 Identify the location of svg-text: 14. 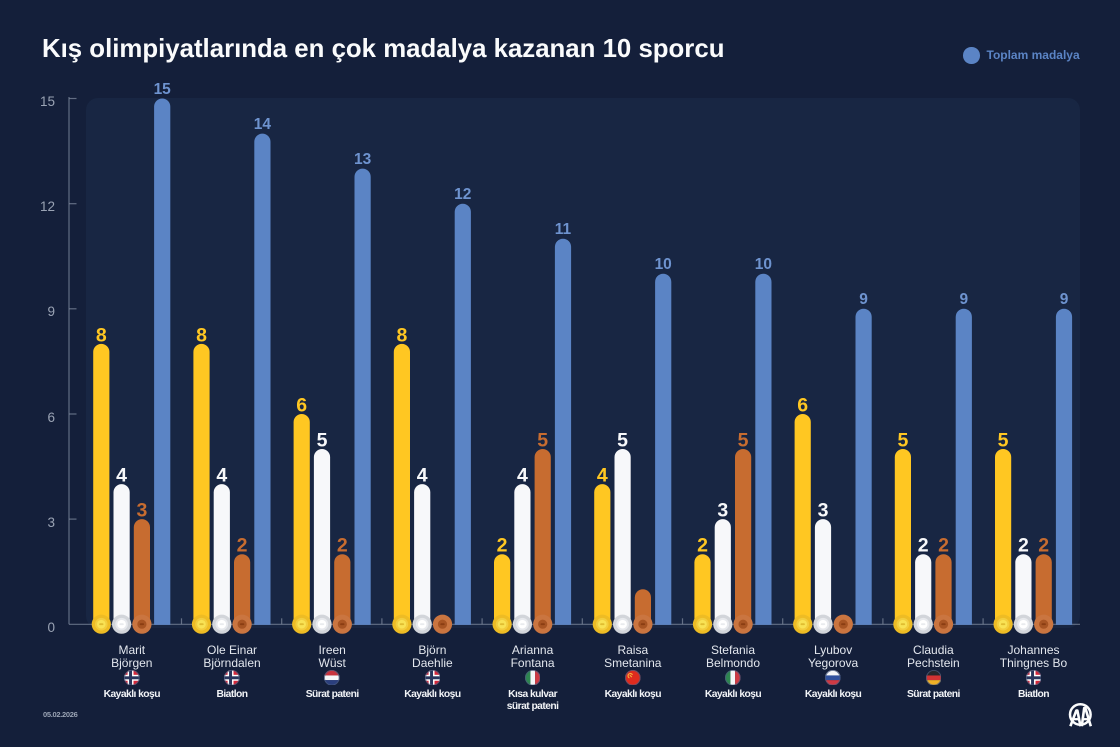
(263, 124).